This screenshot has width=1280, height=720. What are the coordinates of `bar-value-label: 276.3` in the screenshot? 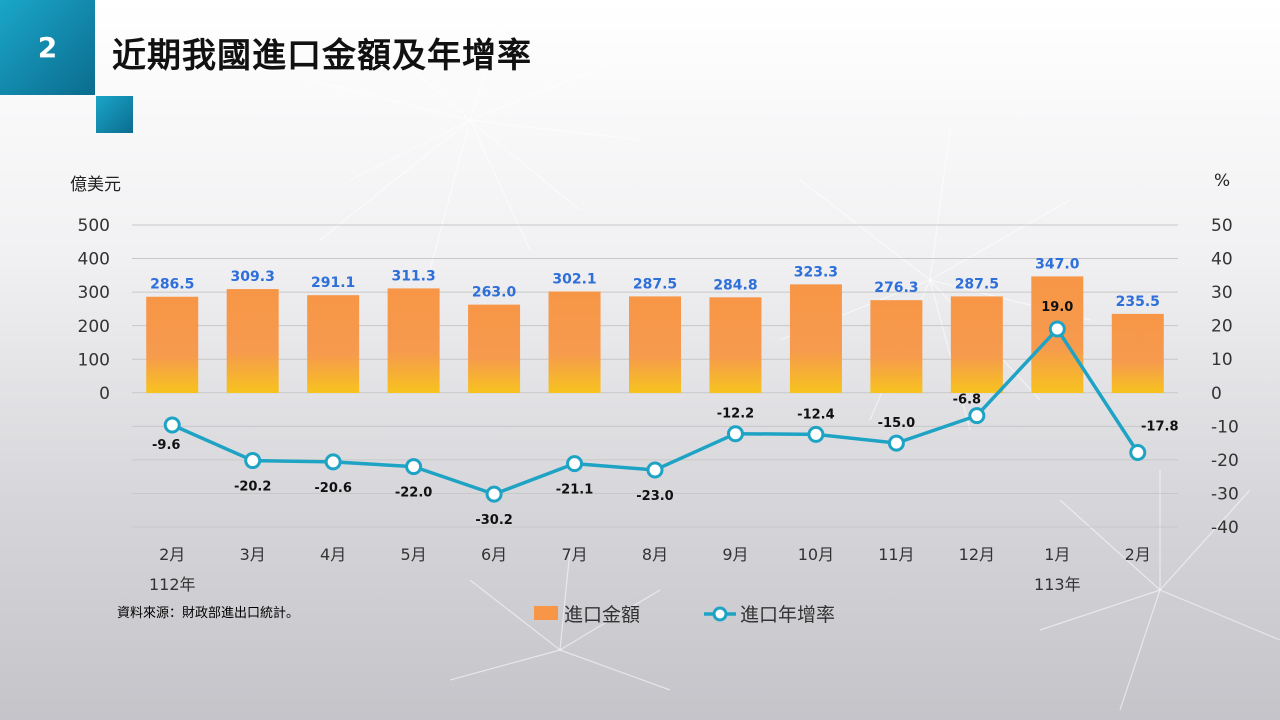 It's located at (896, 288).